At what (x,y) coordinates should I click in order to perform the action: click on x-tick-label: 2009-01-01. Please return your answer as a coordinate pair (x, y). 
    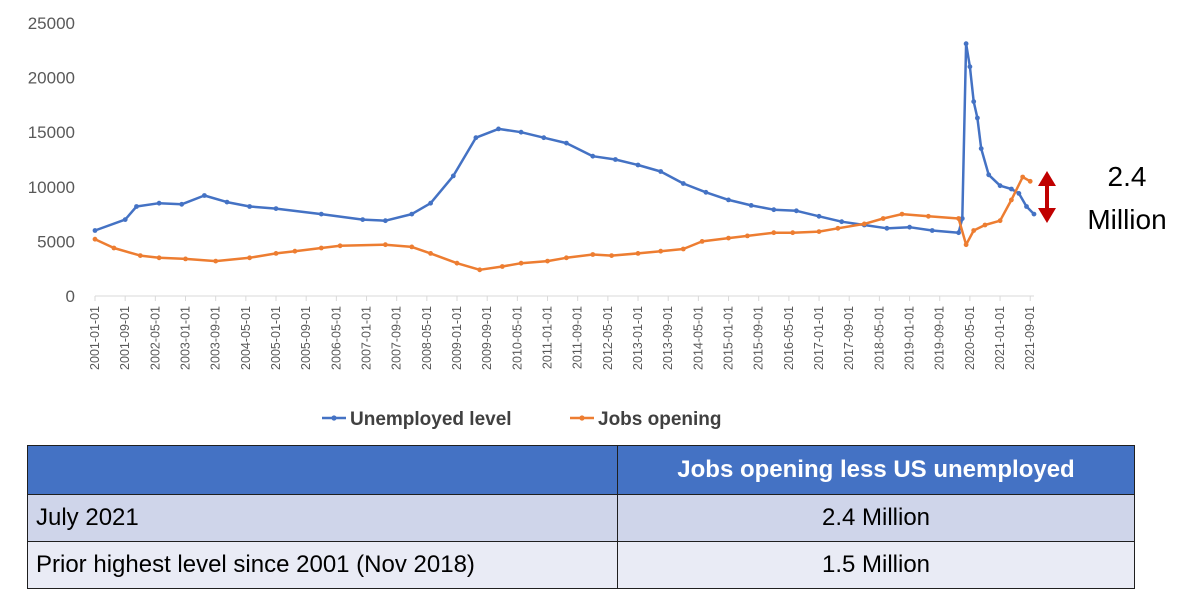
    Looking at the image, I should click on (457, 338).